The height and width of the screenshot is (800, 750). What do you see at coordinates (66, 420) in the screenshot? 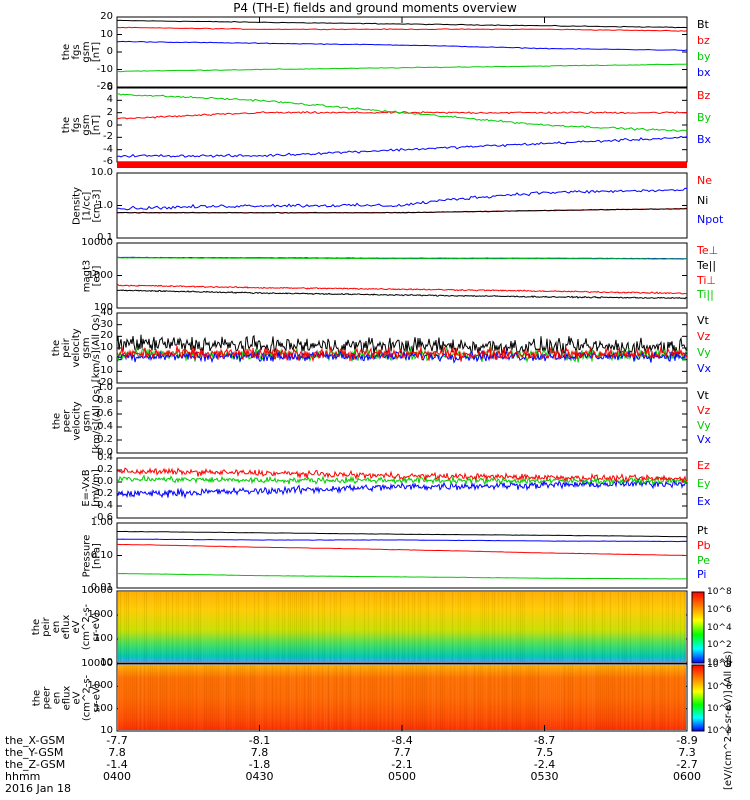
I see `ylabel-line: peer` at bounding box center [66, 420].